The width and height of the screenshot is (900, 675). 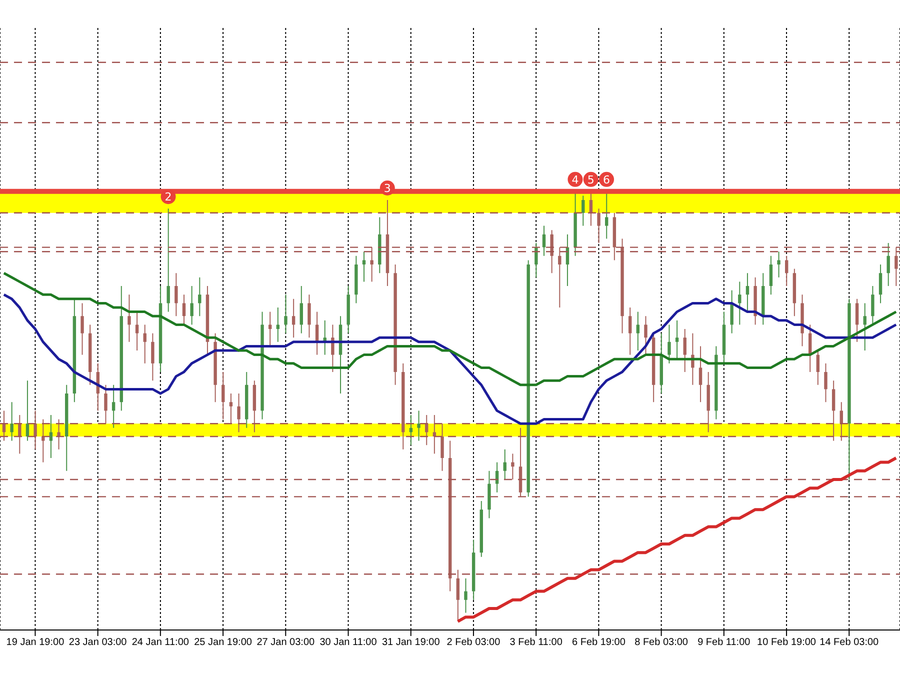 I want to click on x-tick-label: 14 Feb 03:00, so click(x=850, y=642).